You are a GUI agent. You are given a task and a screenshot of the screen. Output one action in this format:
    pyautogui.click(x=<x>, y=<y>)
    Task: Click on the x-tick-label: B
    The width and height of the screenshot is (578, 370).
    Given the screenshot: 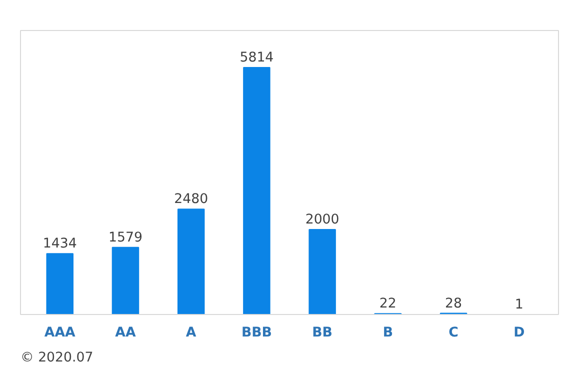 What is the action you would take?
    pyautogui.click(x=388, y=333)
    